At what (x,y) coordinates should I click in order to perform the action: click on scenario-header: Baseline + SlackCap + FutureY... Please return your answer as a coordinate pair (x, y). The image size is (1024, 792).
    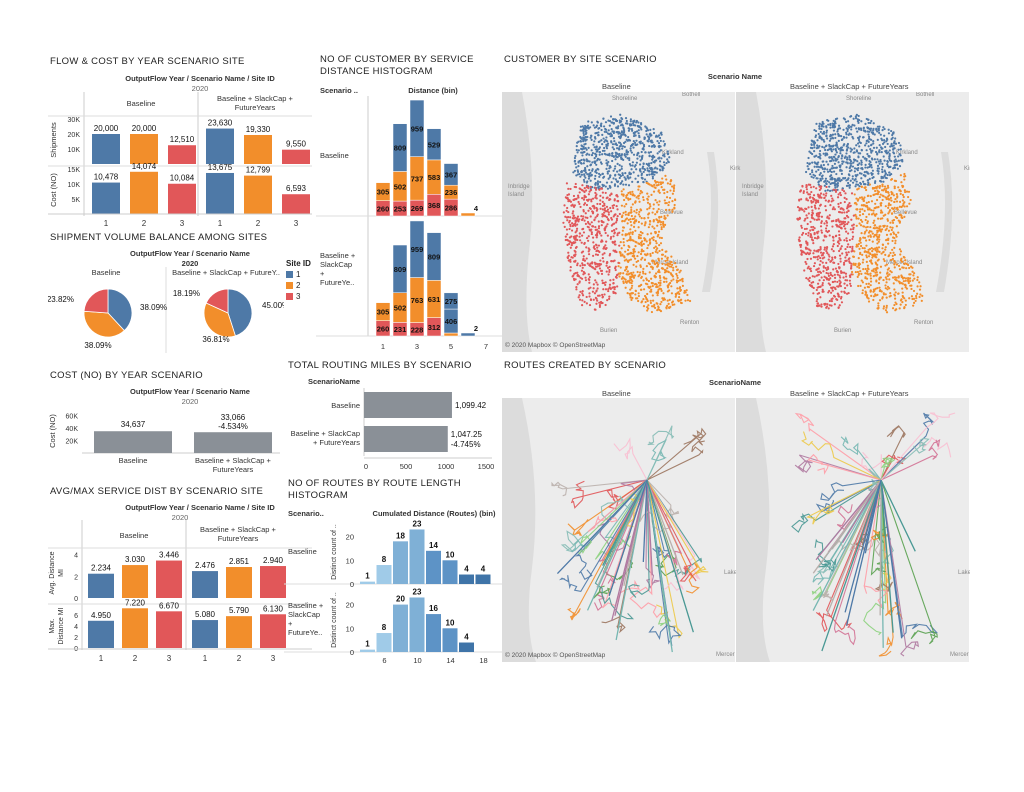
    Looking at the image, I should click on (226, 272).